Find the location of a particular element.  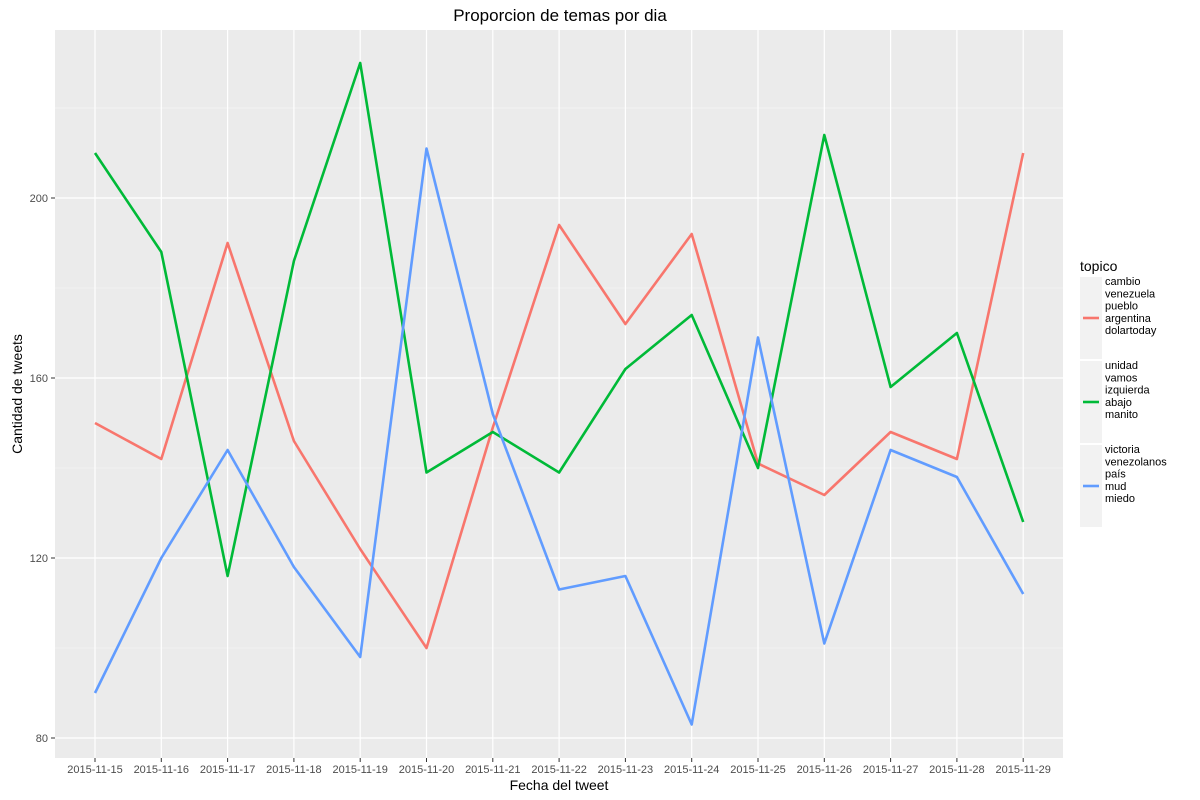

y-axis: 80 120 160 200 is located at coordinates (42, 469).